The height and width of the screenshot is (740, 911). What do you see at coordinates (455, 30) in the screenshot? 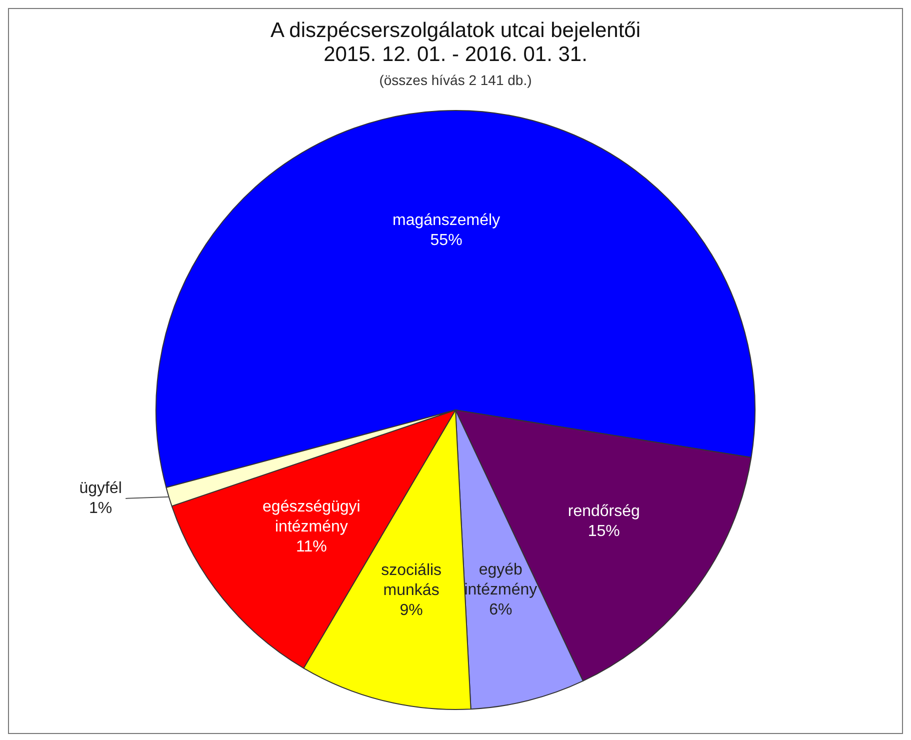
I see `chart-title: A diszpécserszolgálatok utcai bejelentői` at bounding box center [455, 30].